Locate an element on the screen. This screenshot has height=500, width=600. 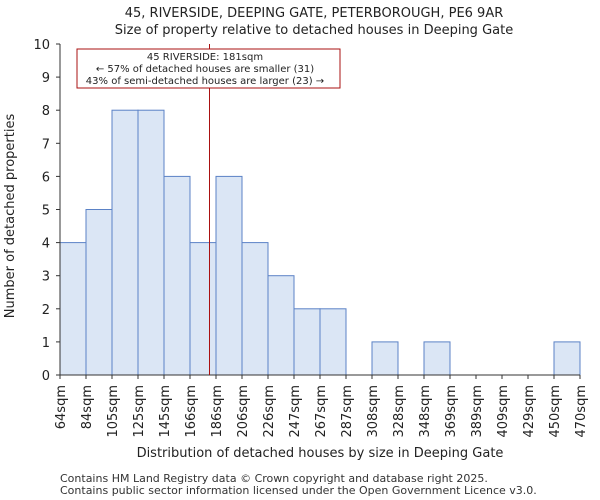
x-tick-label: 186sqm is located at coordinates (217, 411).